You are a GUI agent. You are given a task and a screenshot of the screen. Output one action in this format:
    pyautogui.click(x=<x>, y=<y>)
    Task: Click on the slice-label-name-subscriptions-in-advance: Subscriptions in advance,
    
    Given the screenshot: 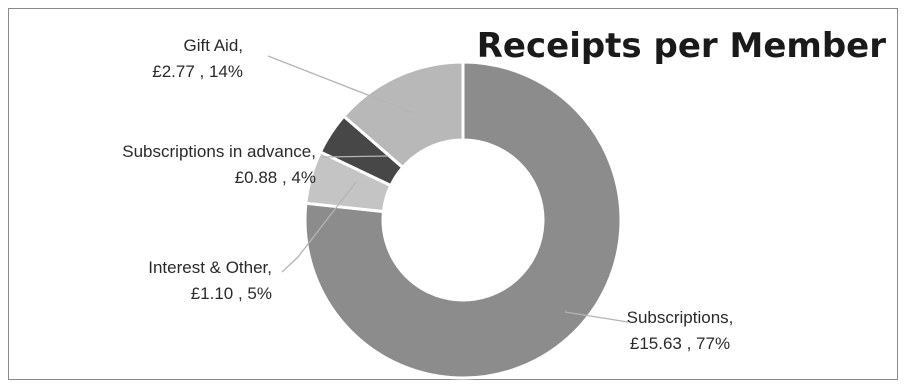 What is the action you would take?
    pyautogui.click(x=219, y=151)
    